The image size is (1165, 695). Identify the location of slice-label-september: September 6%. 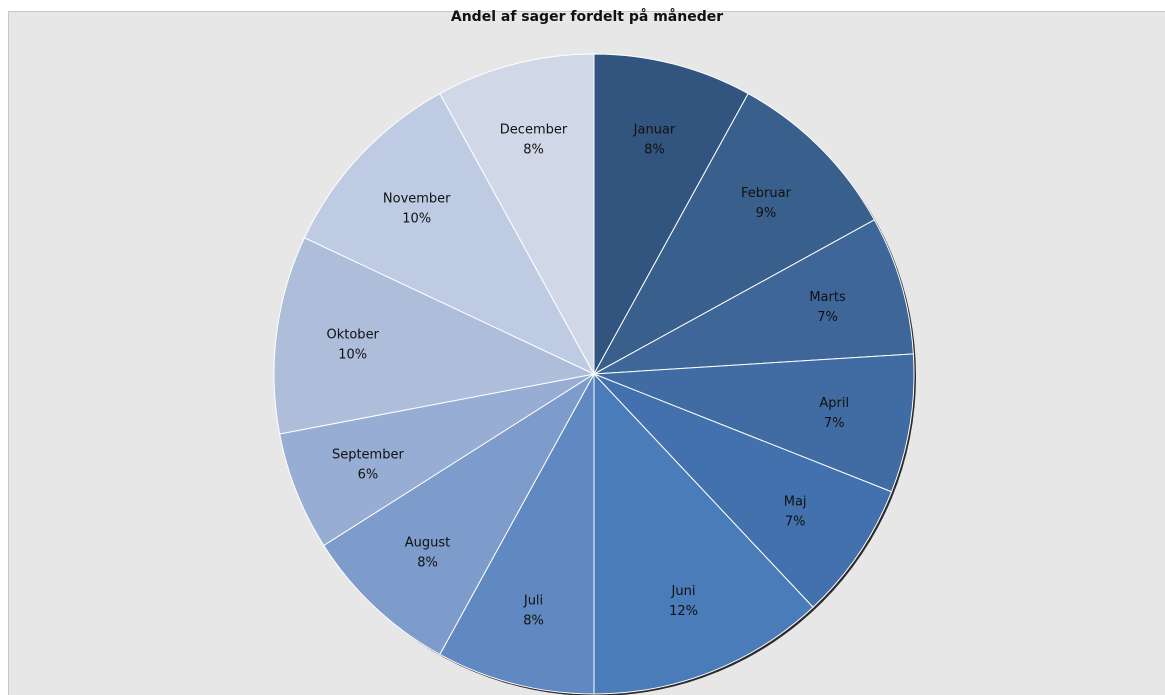
(368, 465).